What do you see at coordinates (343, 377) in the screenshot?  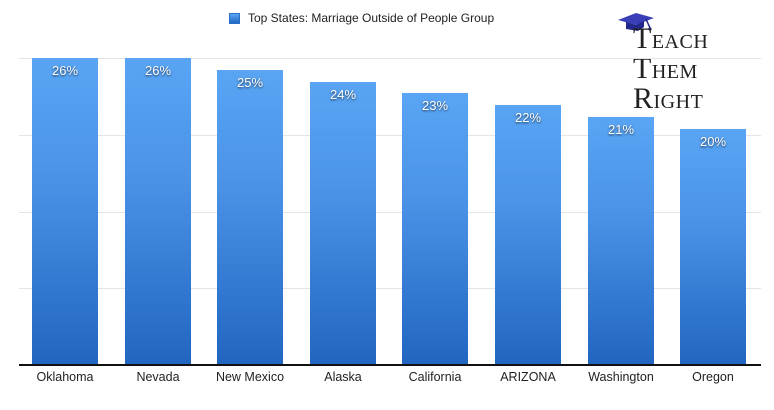 I see `x-tick-label: Alaska` at bounding box center [343, 377].